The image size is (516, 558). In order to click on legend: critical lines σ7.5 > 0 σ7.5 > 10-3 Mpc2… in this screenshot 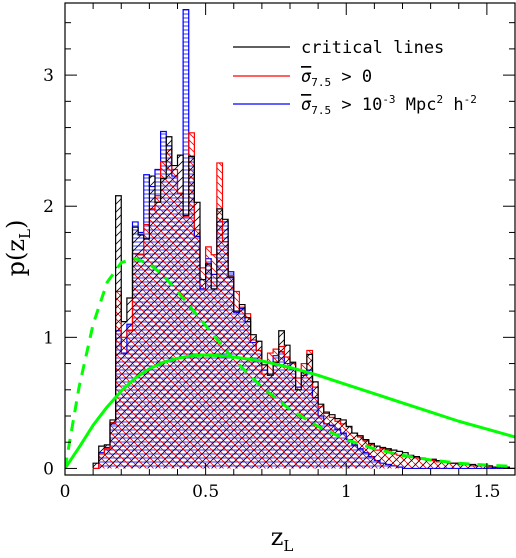, I will do `click(355, 77)`.